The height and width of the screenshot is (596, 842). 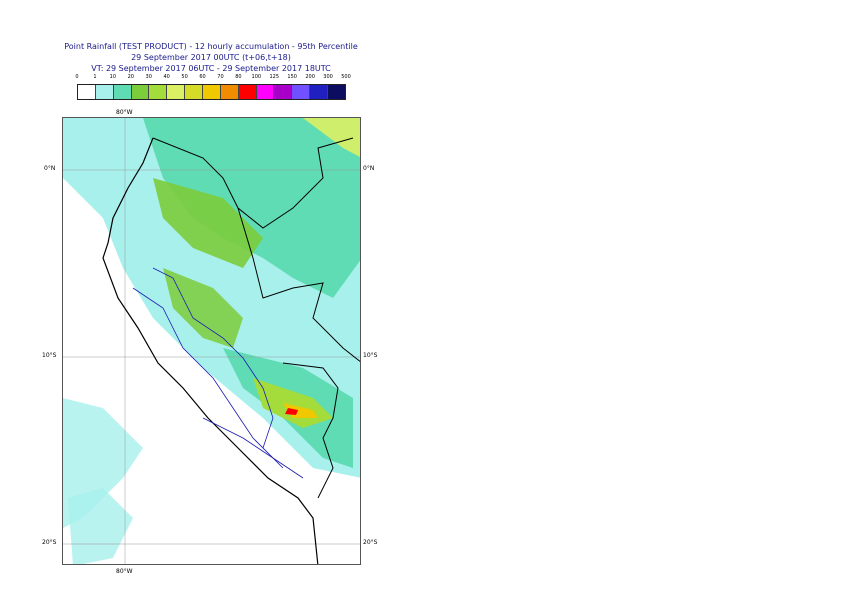 I want to click on legend-label: 10, so click(x=113, y=77).